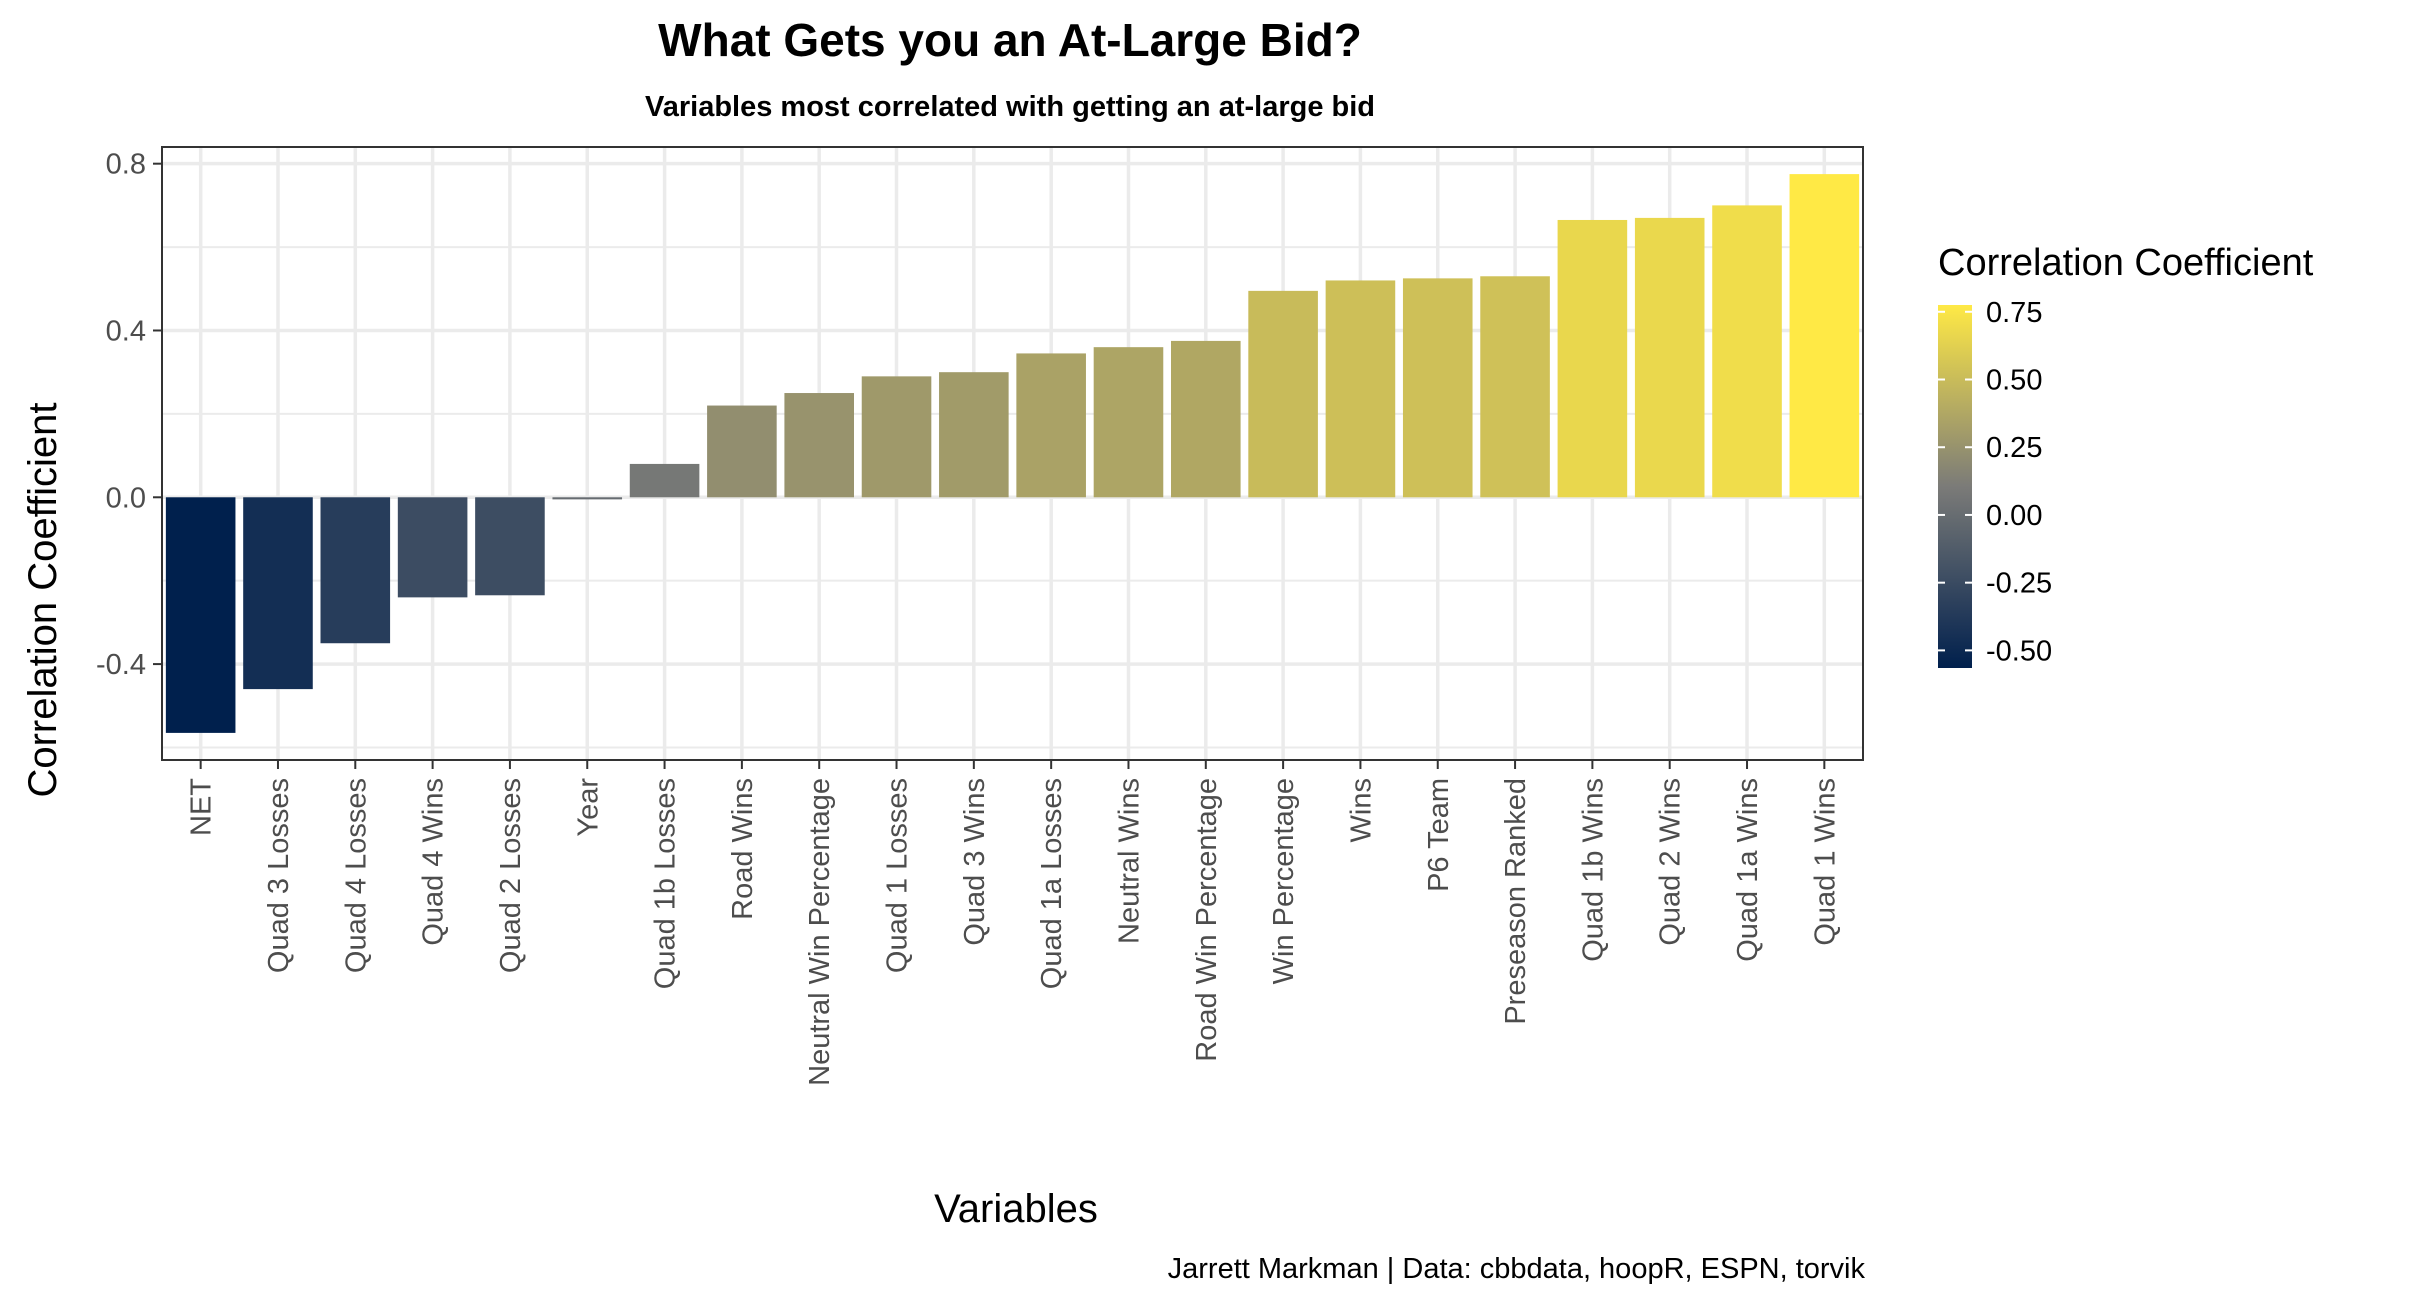  What do you see at coordinates (898, 875) in the screenshot?
I see `x-tick-label: Quad 1 Losses` at bounding box center [898, 875].